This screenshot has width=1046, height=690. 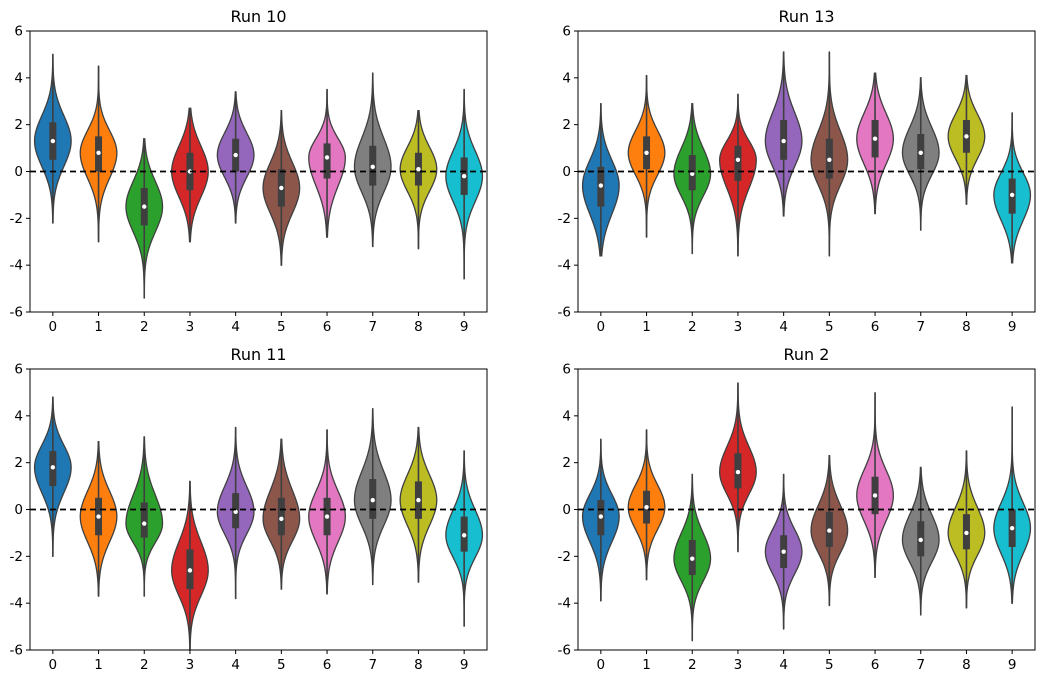 What do you see at coordinates (806, 16) in the screenshot?
I see `chart-title: Run 13` at bounding box center [806, 16].